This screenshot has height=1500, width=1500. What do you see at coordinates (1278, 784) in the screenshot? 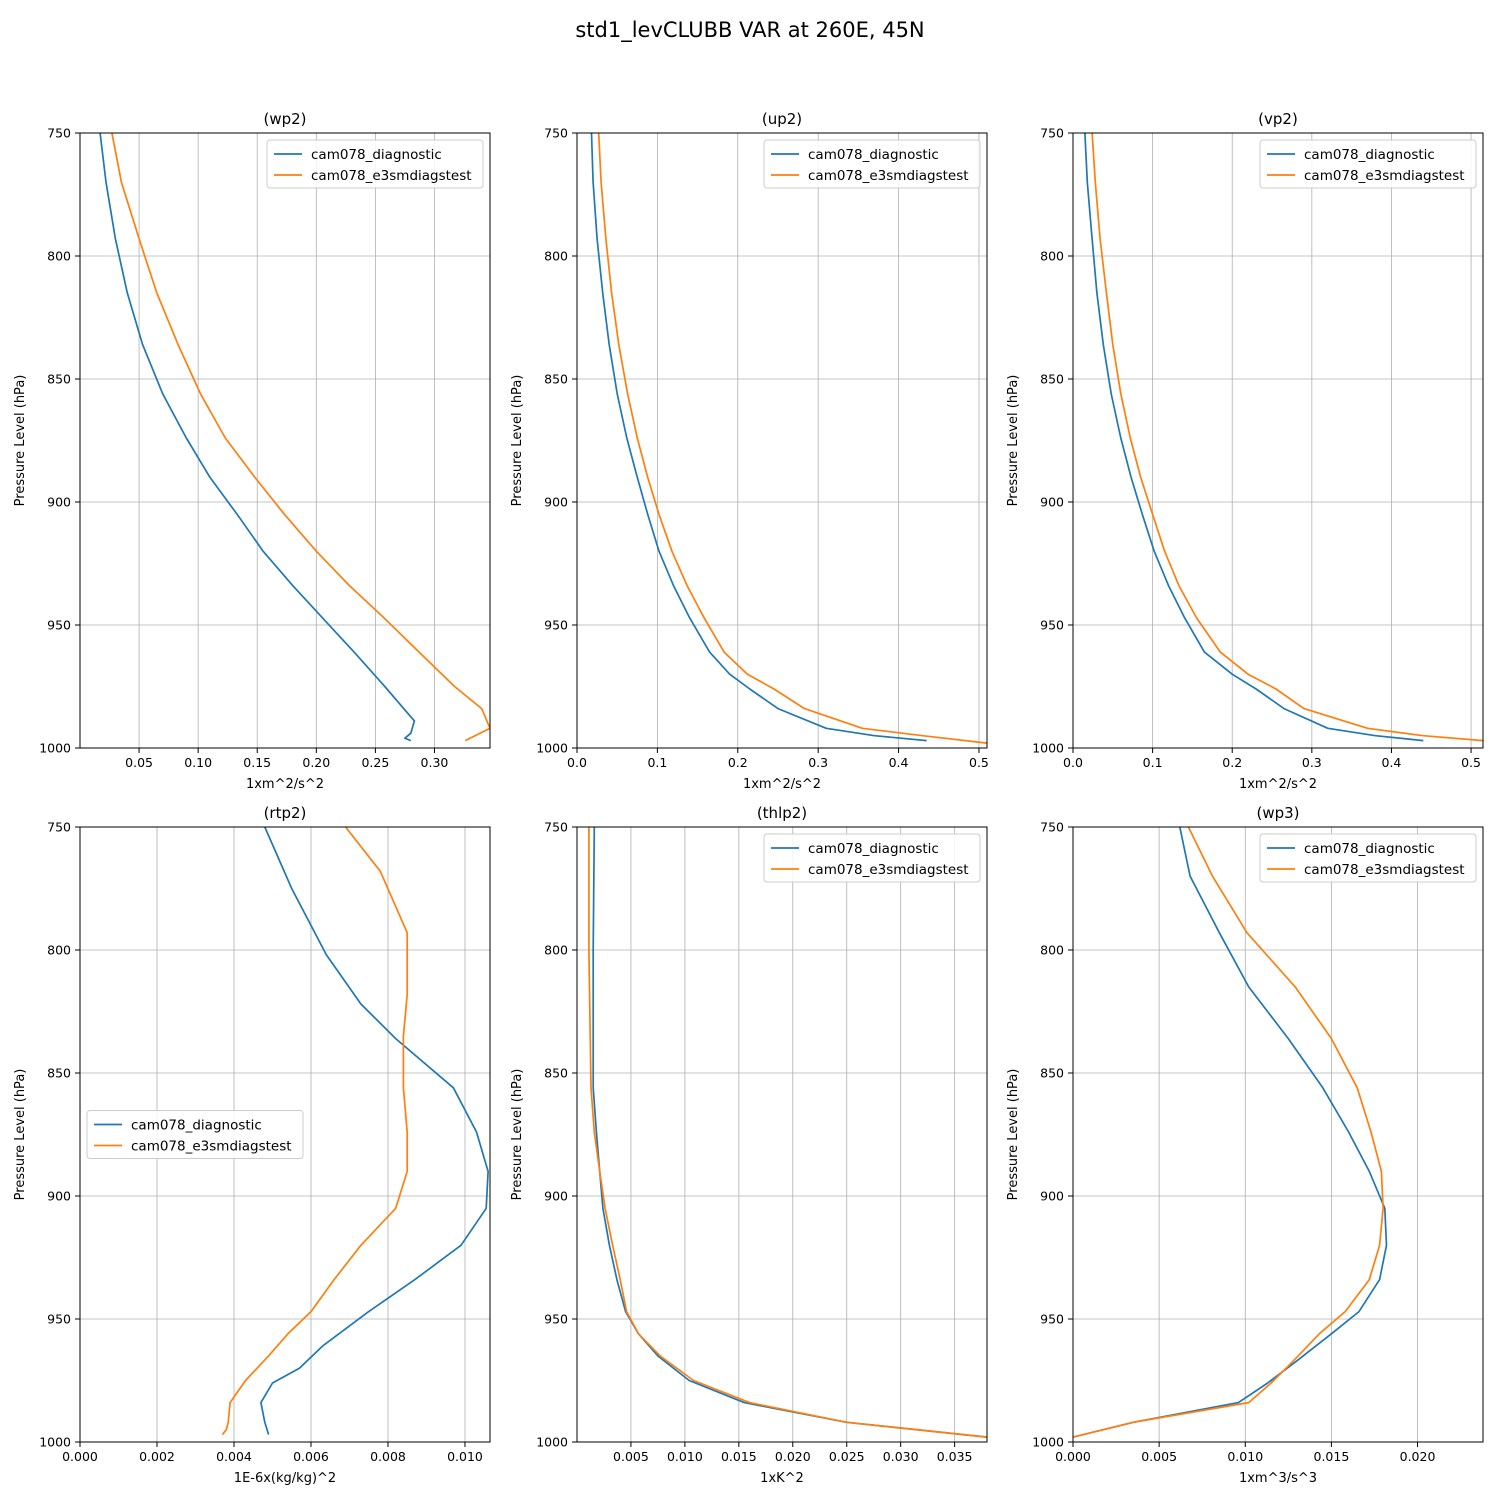
I see `x-axis-label: 1xm^2/s^2` at bounding box center [1278, 784].